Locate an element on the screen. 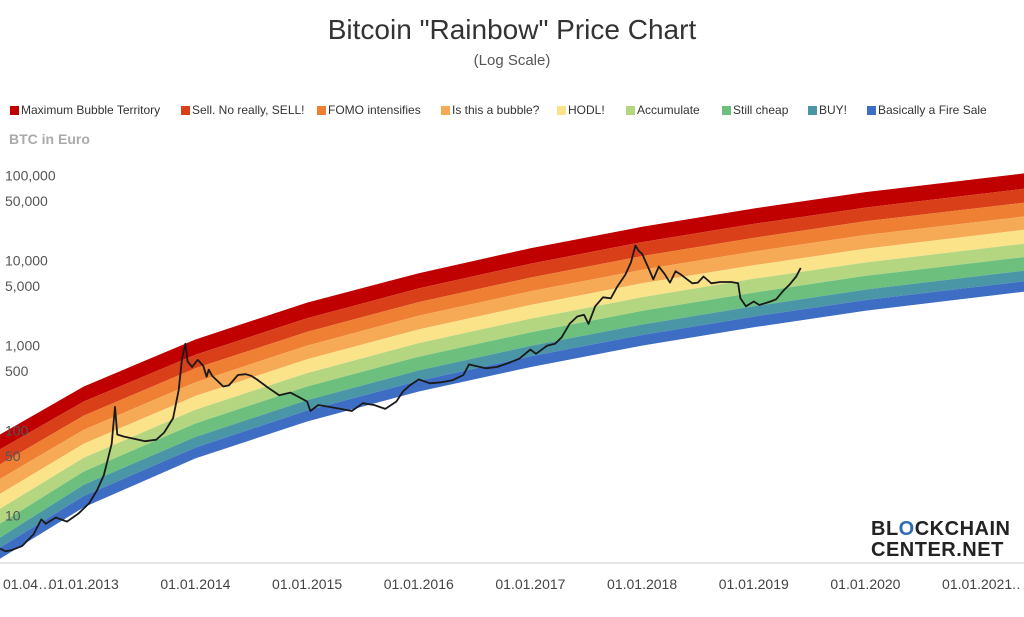 This screenshot has height=617, width=1024. y-axis-title: BTC in Euro is located at coordinates (49, 139).